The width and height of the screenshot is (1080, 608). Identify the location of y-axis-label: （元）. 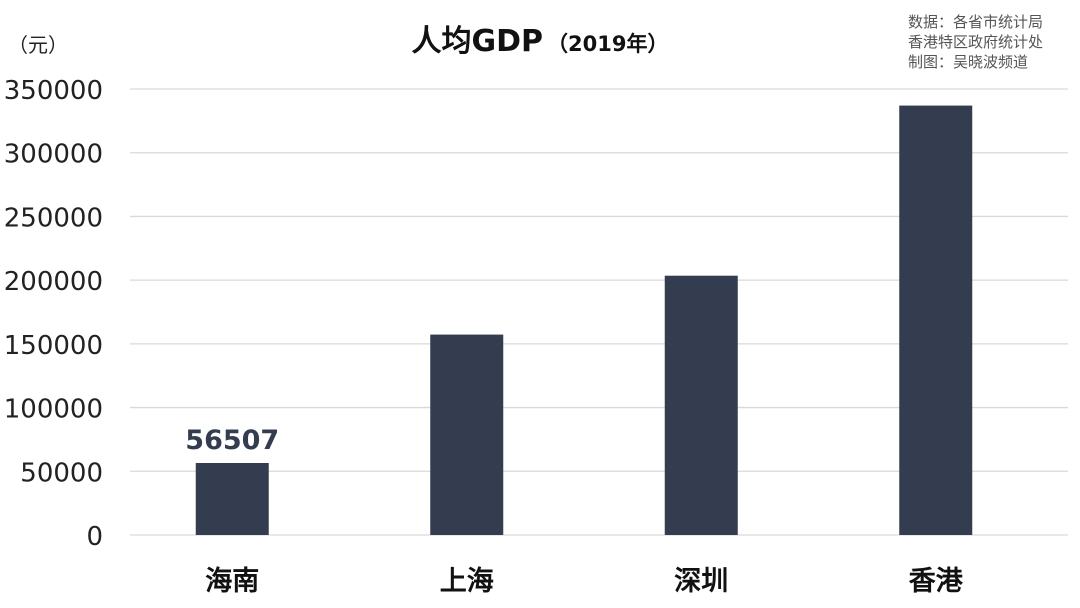
(38, 45).